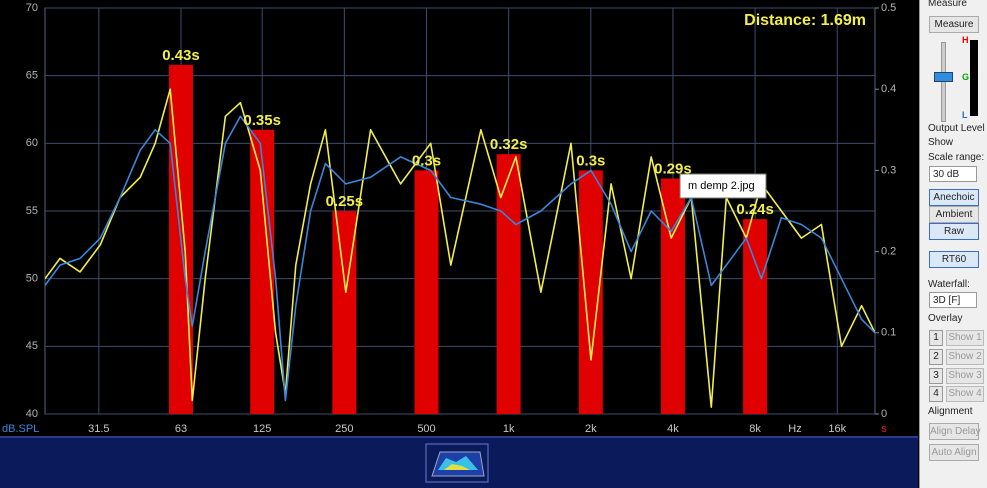  Describe the element at coordinates (509, 429) in the screenshot. I see `x-tick-label: 1k` at that location.